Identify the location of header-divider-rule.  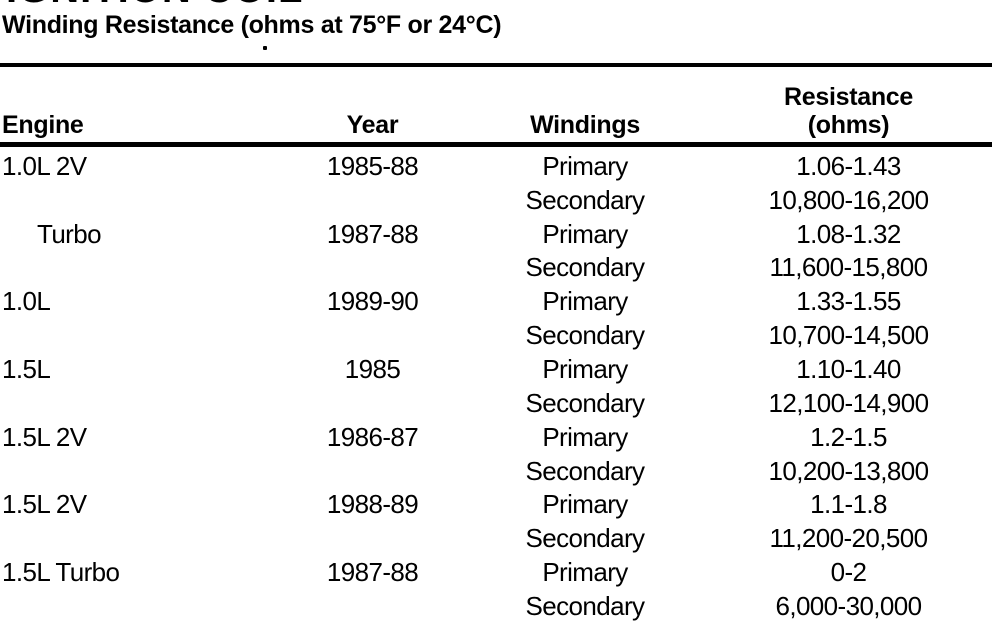
(496, 144).